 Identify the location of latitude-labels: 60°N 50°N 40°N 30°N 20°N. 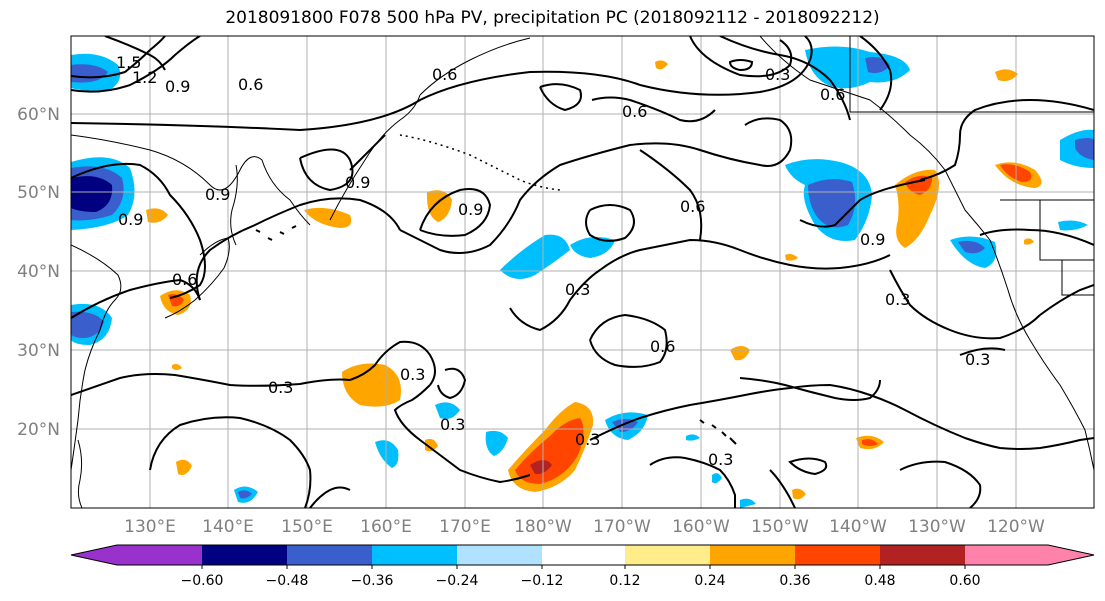
(38, 272).